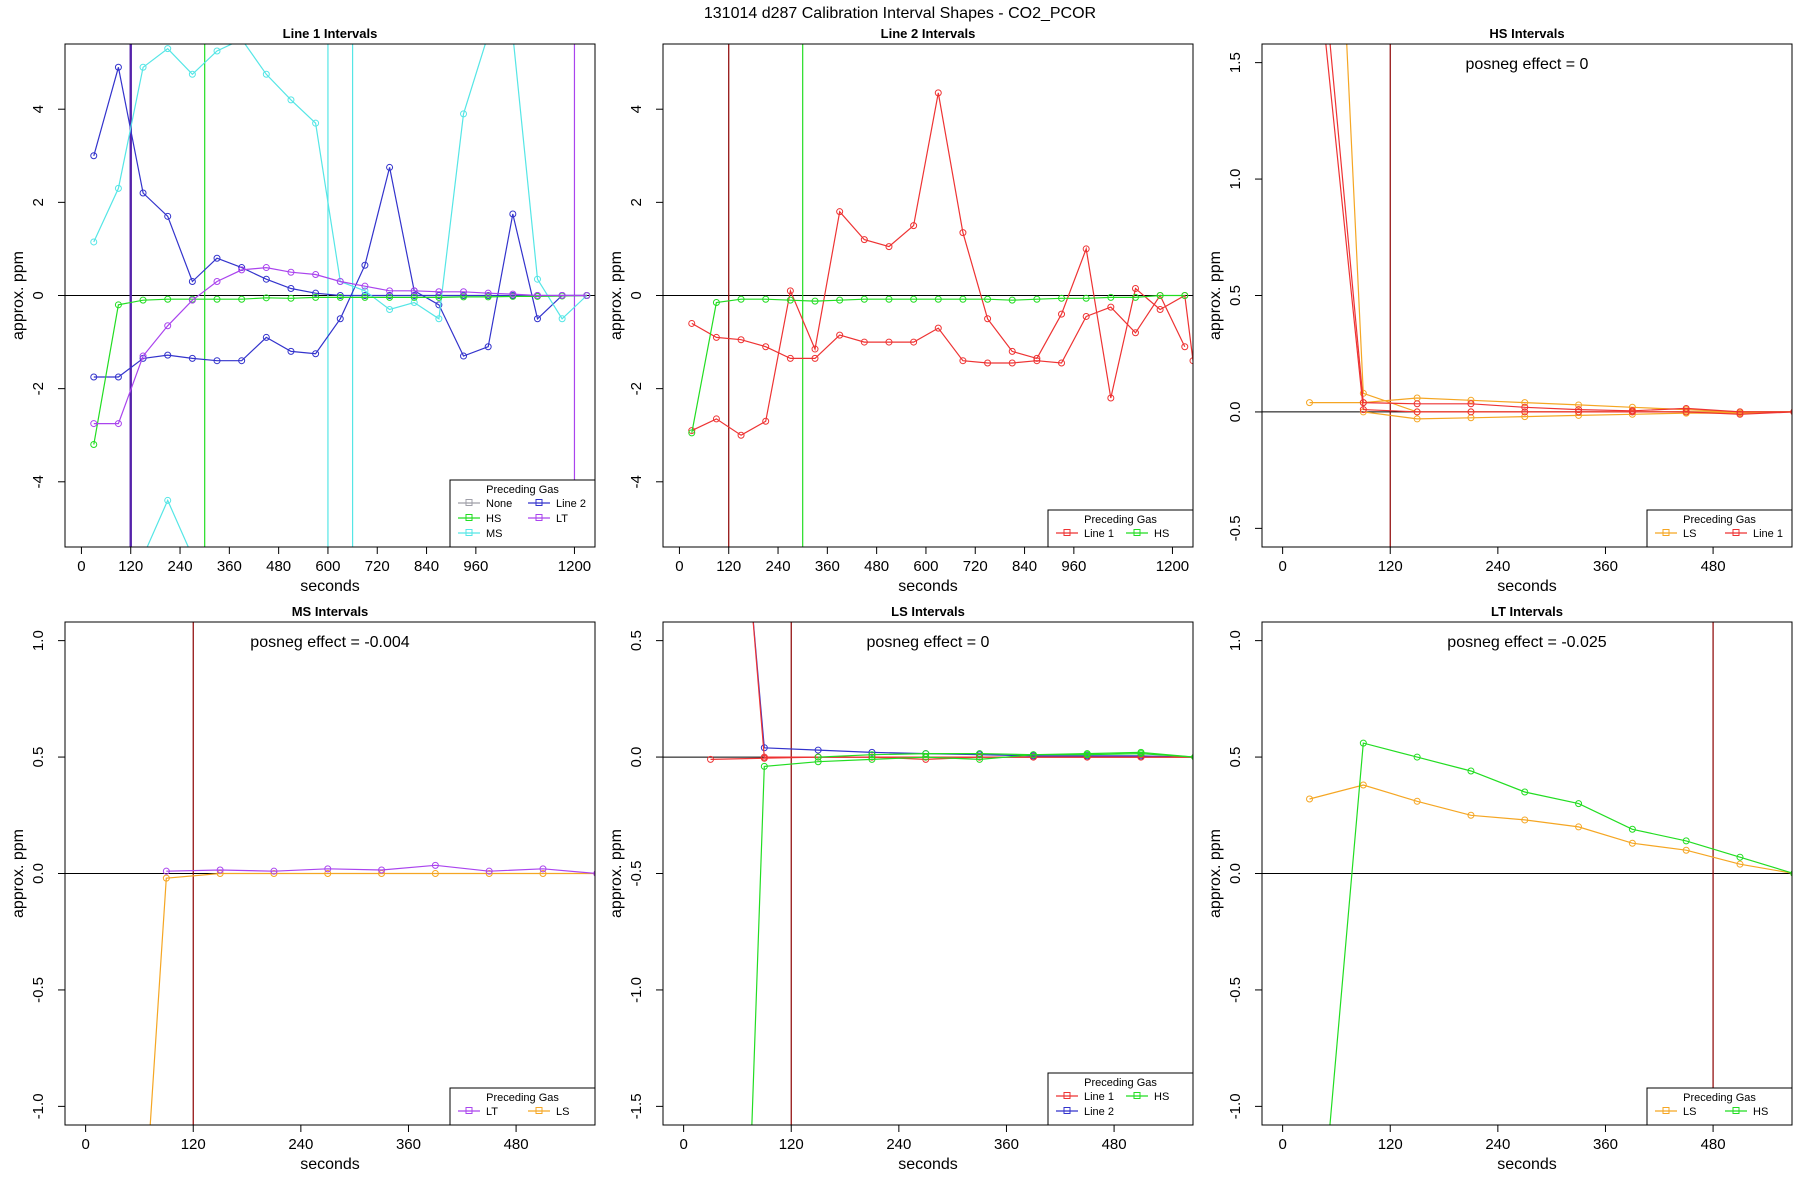 This screenshot has height=1200, width=1800. Describe the element at coordinates (1120, 1099) in the screenshot. I see `legend-box` at that location.